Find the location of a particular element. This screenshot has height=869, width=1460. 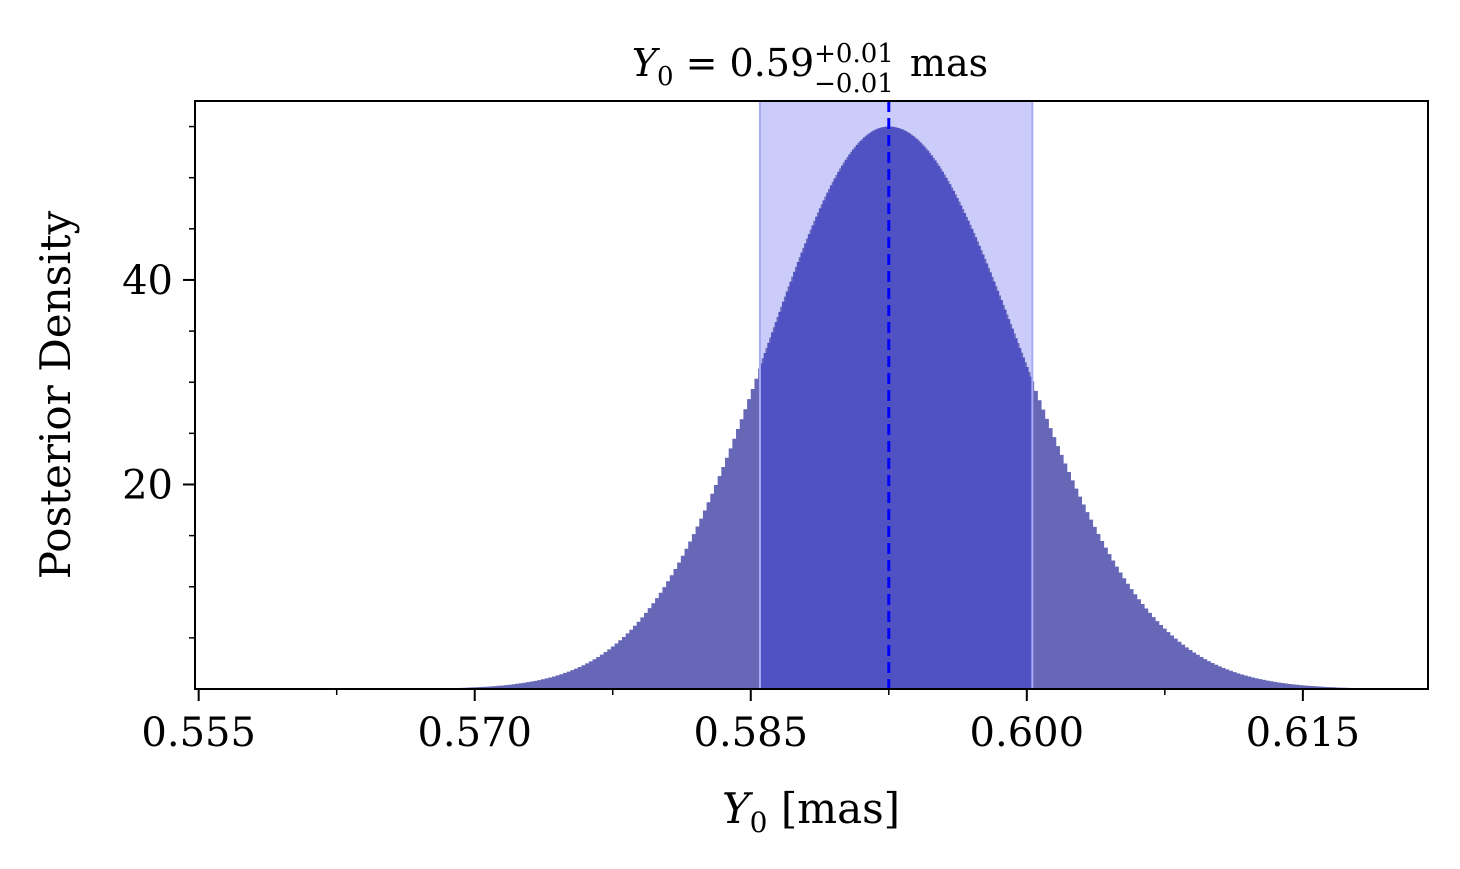

x-tick-label: 0.555 is located at coordinates (198, 733).